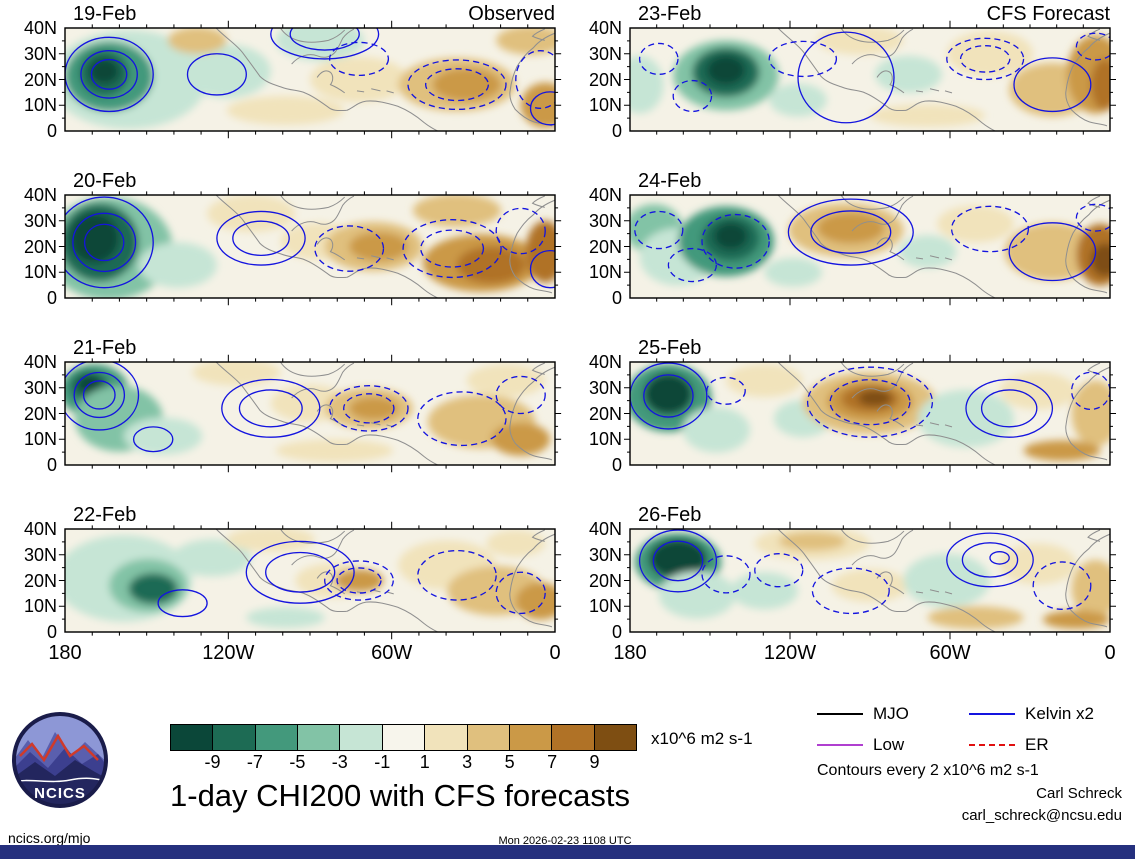 The image size is (1135, 859). I want to click on colorbar-tick-label: -5, so click(297, 762).